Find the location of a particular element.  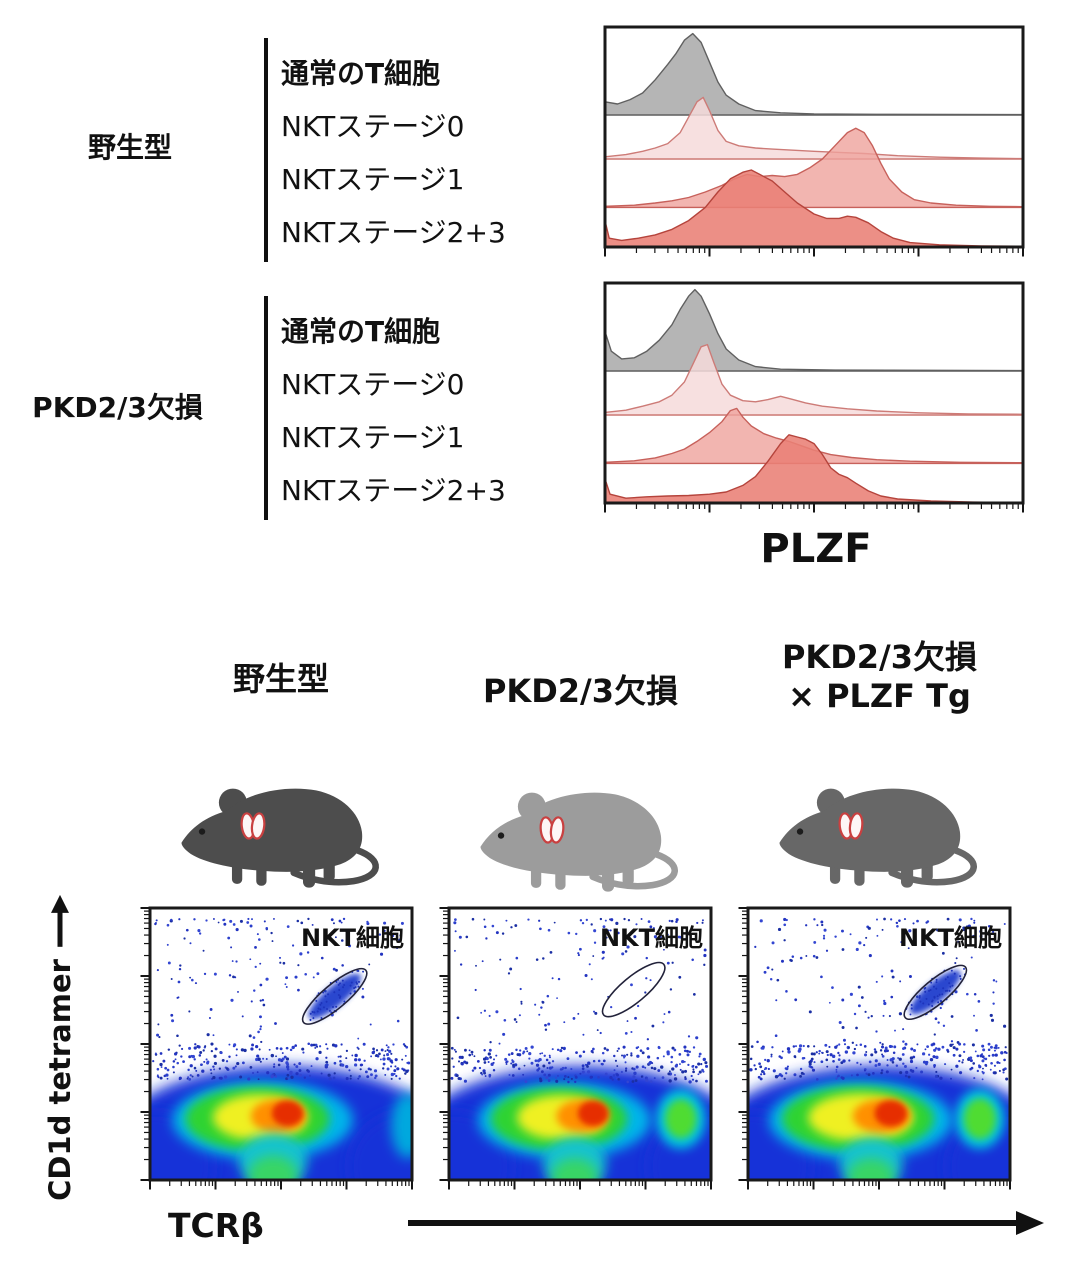

flow-plot-pkd: NKT細胞 is located at coordinates (576, 1048).